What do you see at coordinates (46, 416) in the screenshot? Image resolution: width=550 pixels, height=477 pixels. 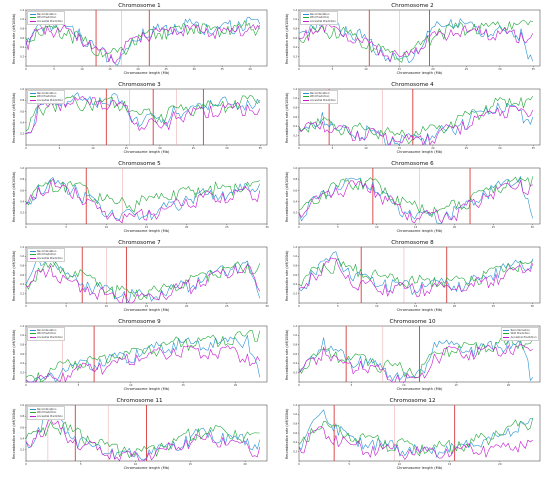 I see `legend-entry-ancestral-prediction: Ancestral Prediction` at bounding box center [46, 416].